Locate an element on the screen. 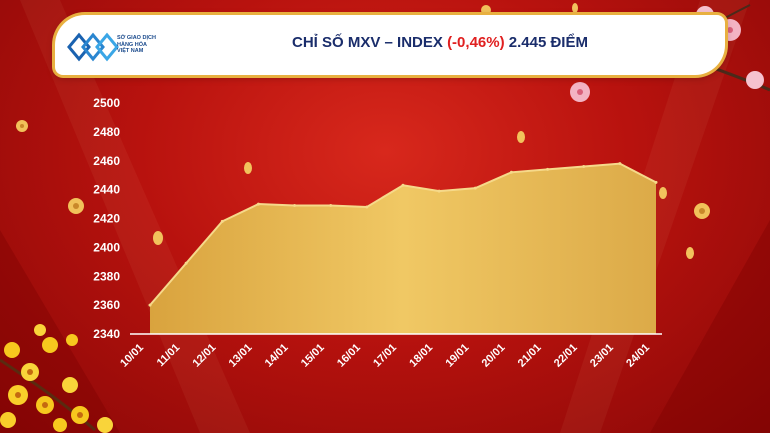 The height and width of the screenshot is (433, 770). x-tick-label: 21/01 is located at coordinates (530, 356).